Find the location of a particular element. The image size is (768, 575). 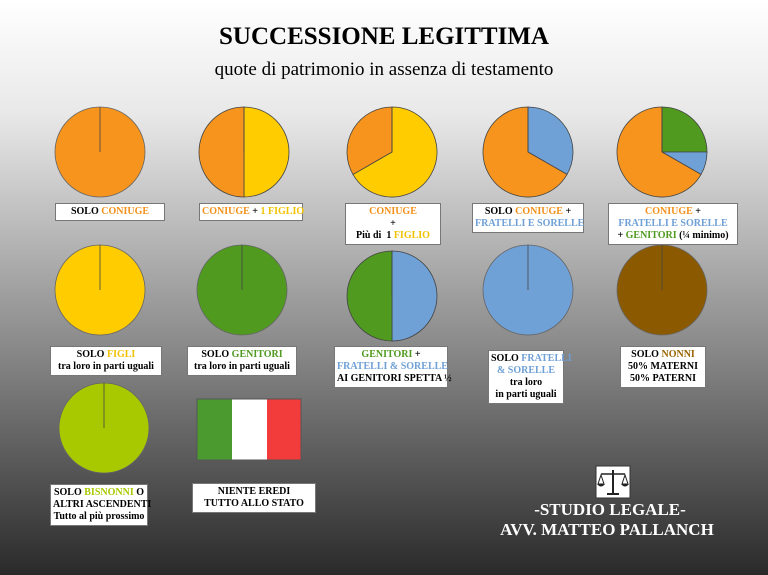

label-line: tra loro in parti uguali is located at coordinates (106, 367).